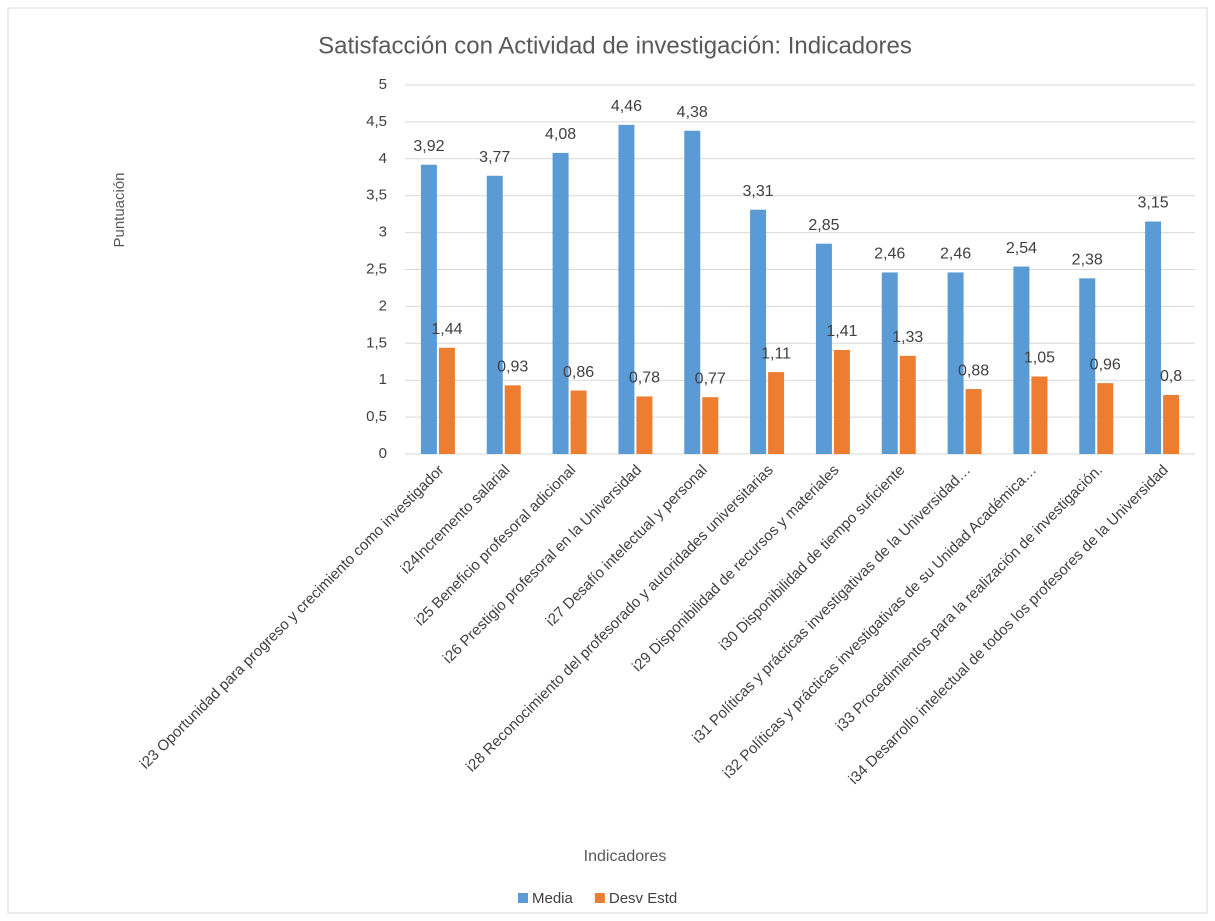 This screenshot has width=1215, height=921. Describe the element at coordinates (1171, 376) in the screenshot. I see `value-label: 0,8` at that location.